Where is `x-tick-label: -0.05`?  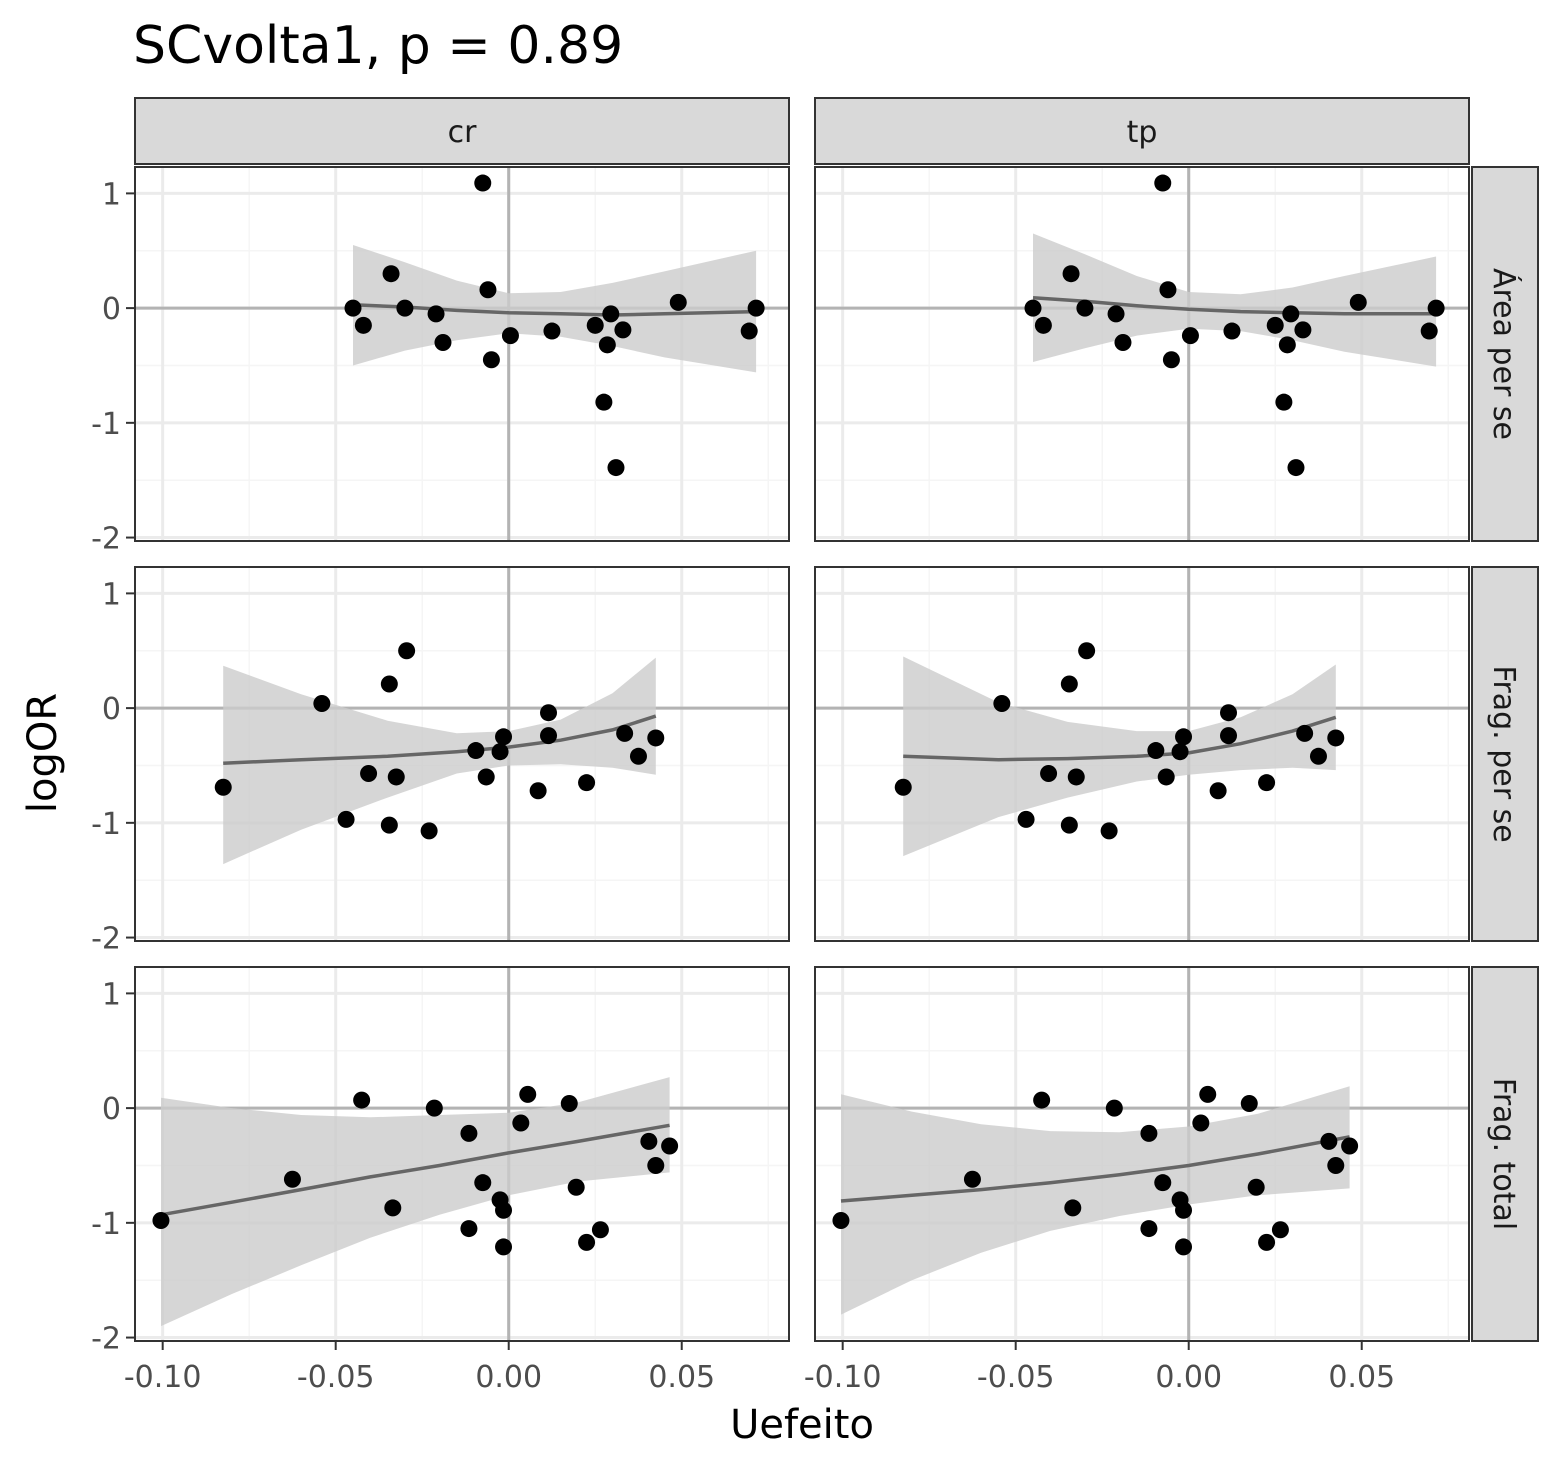 x-tick-label: -0.05 is located at coordinates (336, 1377).